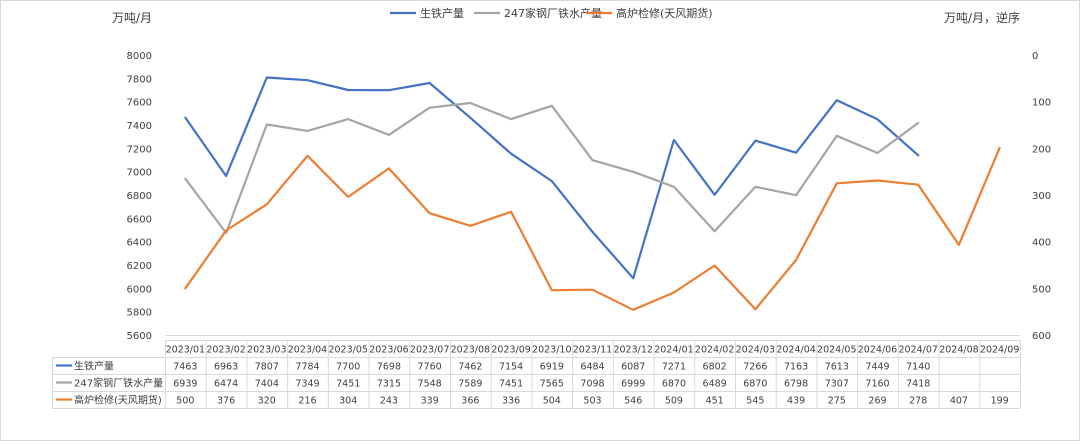  What do you see at coordinates (674, 384) in the screenshot?
I see `table-cell-value: 6870` at bounding box center [674, 384].